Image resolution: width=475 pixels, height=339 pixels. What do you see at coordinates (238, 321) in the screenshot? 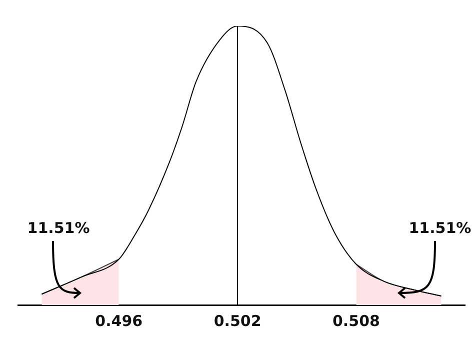
I see `x-tick-label: 0.502` at bounding box center [238, 321].